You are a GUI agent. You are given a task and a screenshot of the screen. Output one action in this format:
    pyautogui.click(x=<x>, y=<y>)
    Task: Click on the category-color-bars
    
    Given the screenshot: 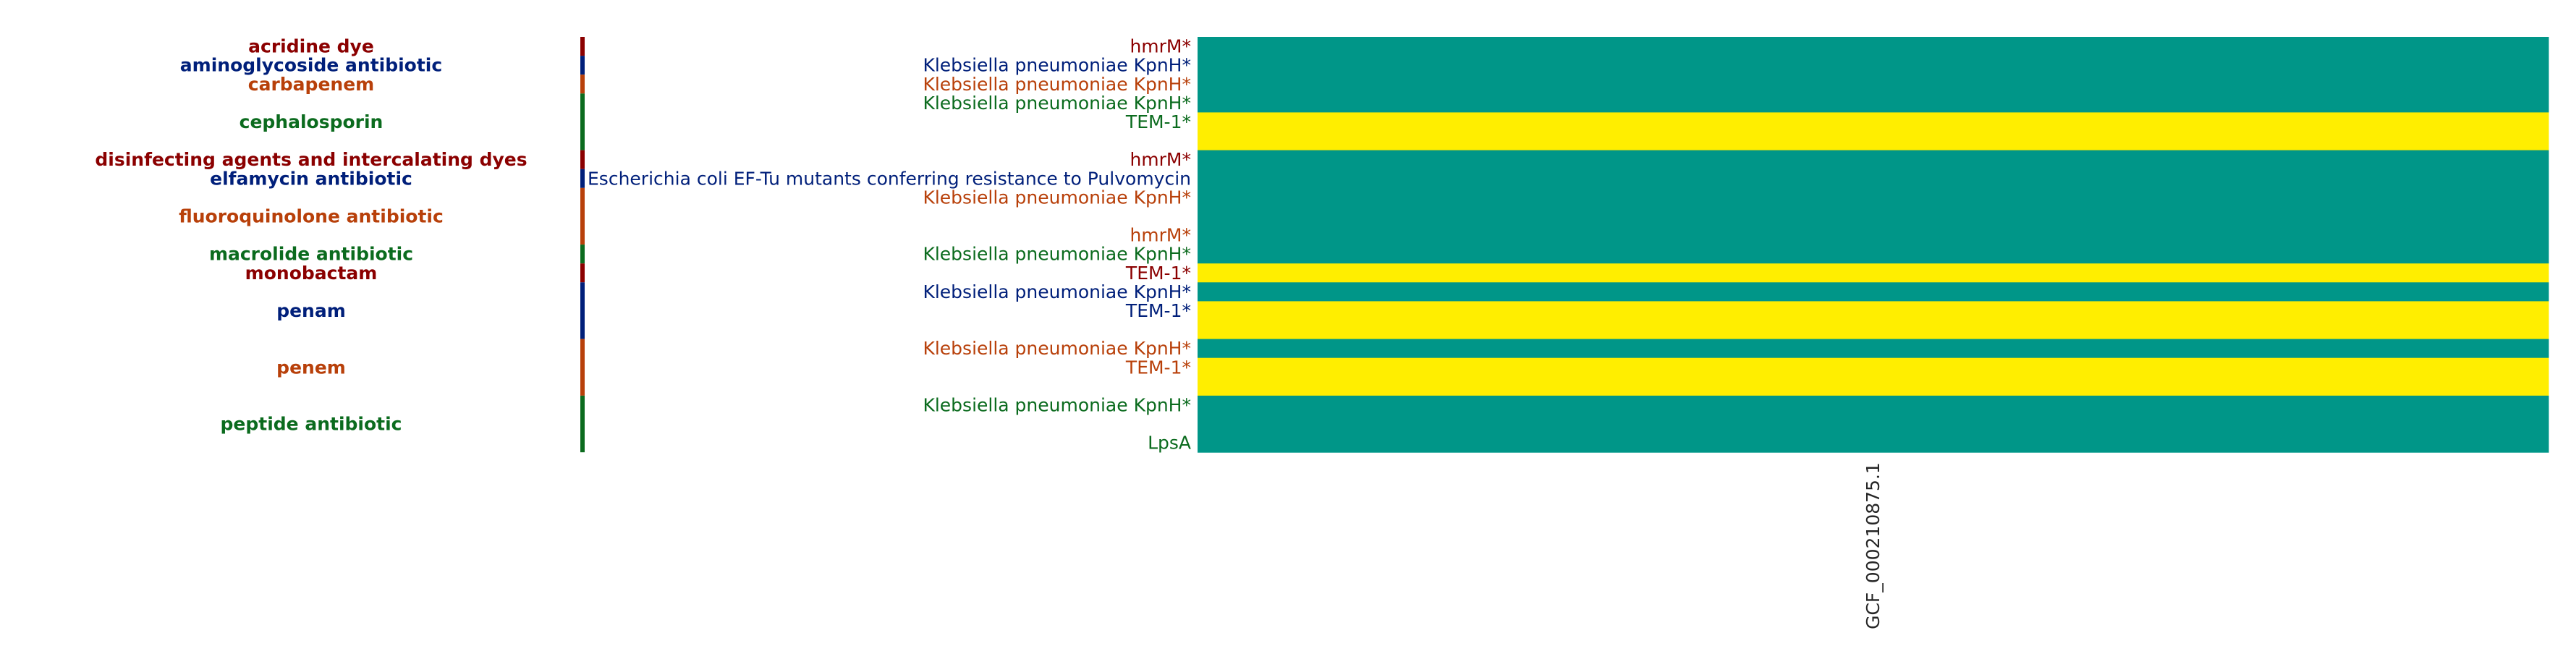 What is the action you would take?
    pyautogui.click(x=582, y=245)
    